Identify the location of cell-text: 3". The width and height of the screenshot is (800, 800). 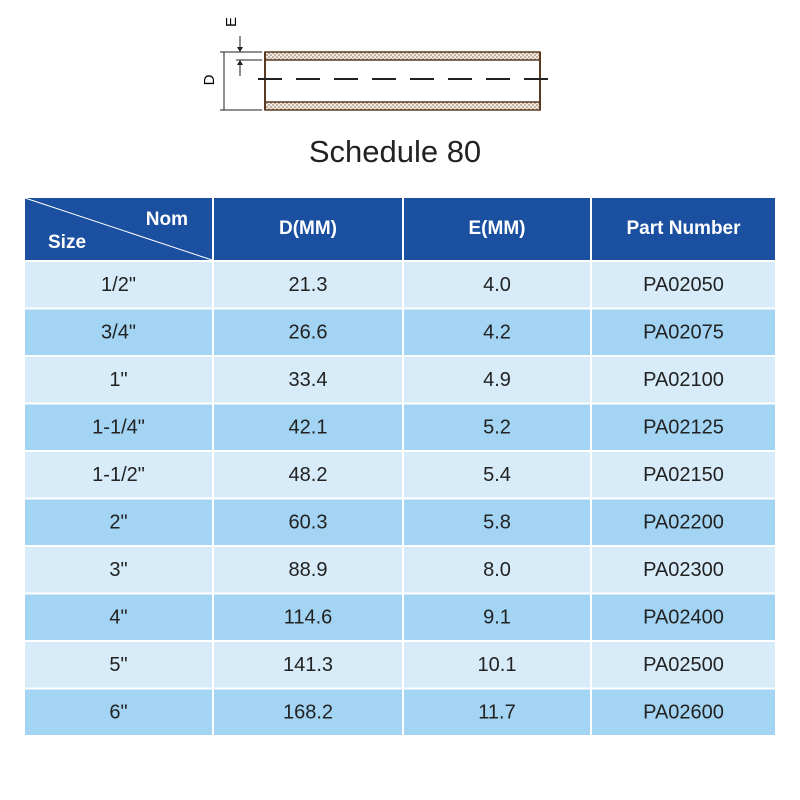
(118, 570).